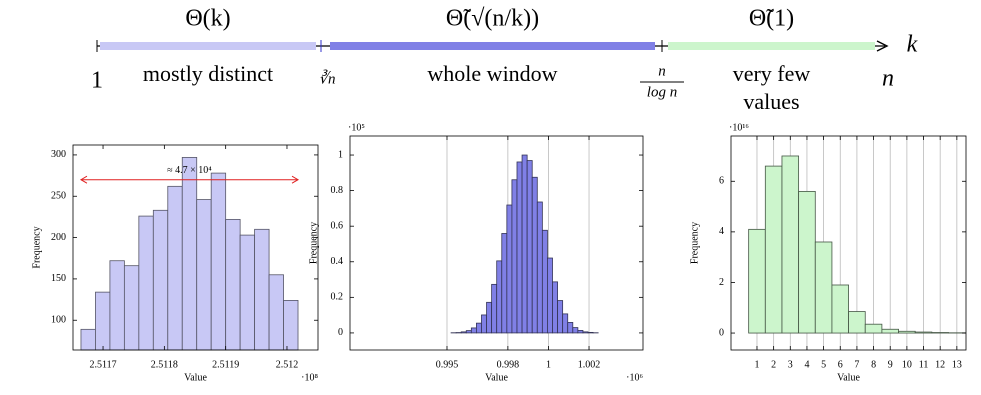 This screenshot has height=395, width=981. Describe the element at coordinates (97, 81) in the screenshot. I see `start-label: 1` at that location.